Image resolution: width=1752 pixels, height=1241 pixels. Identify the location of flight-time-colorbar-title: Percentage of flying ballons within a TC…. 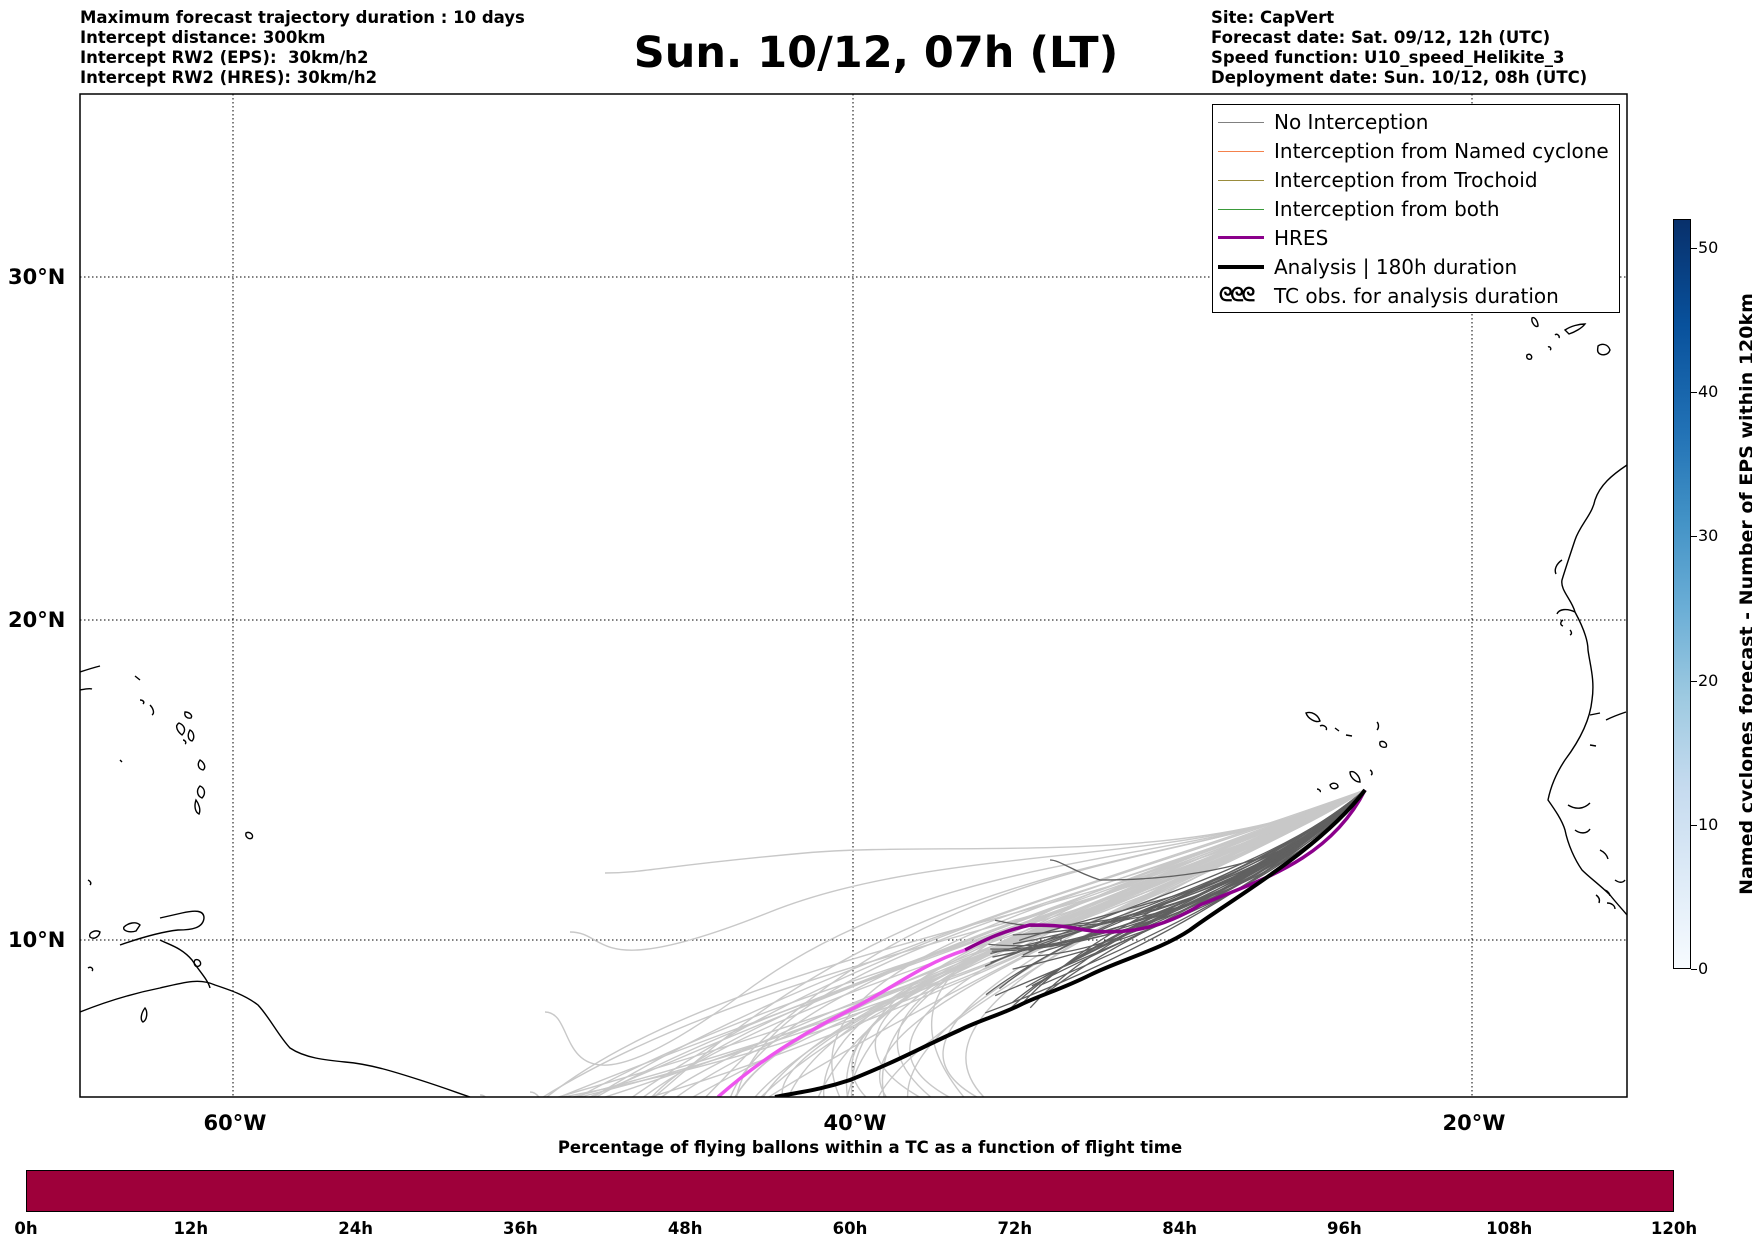
(870, 1147).